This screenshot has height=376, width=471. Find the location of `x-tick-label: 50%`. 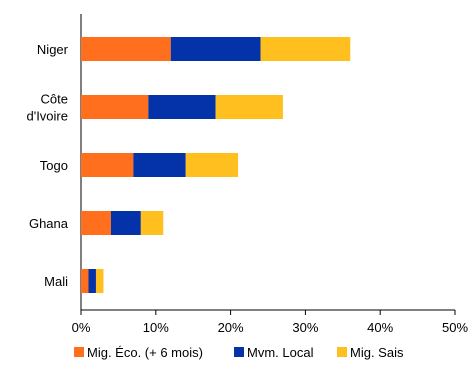

x-tick-label: 50% is located at coordinates (455, 327).